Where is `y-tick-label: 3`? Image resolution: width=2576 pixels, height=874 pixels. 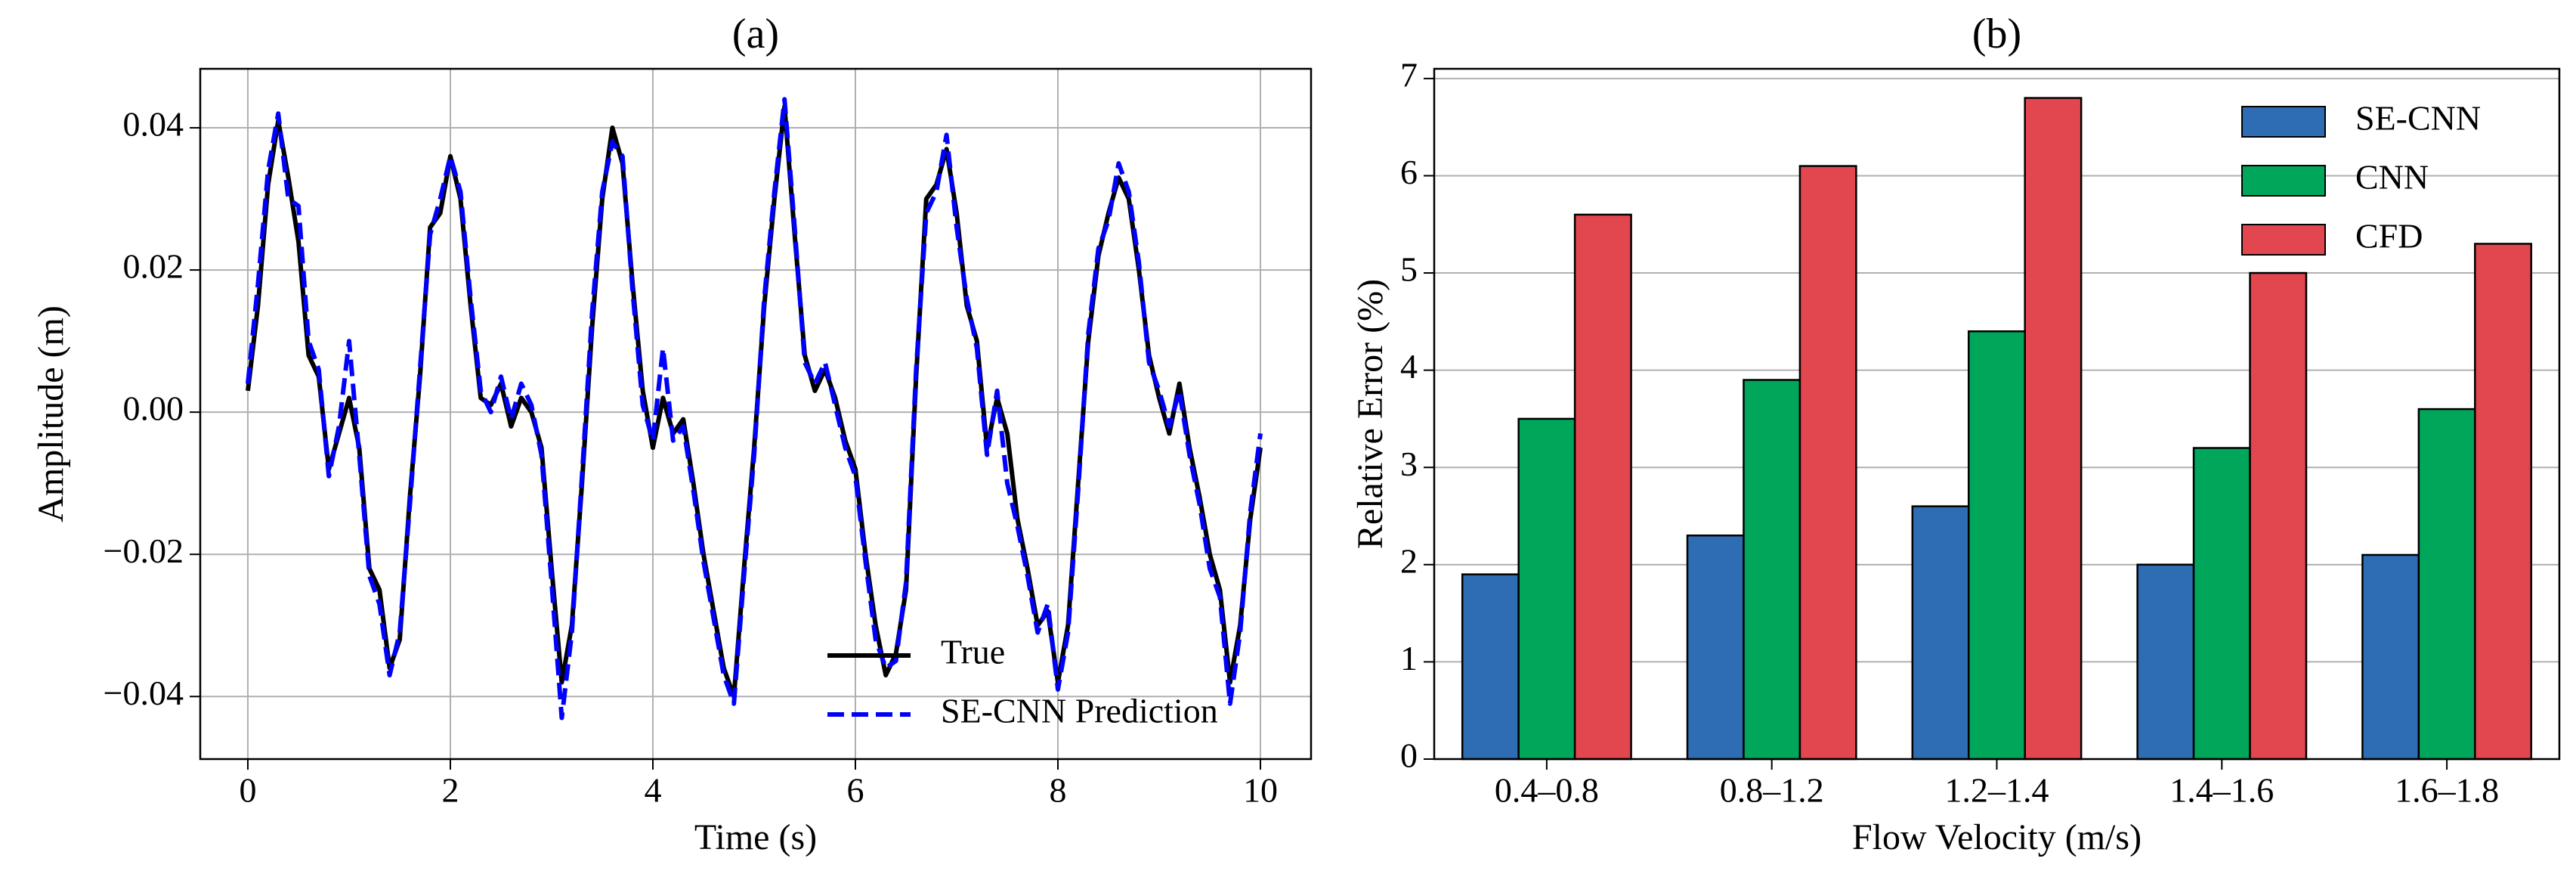
y-tick-label: 3 is located at coordinates (1409, 464).